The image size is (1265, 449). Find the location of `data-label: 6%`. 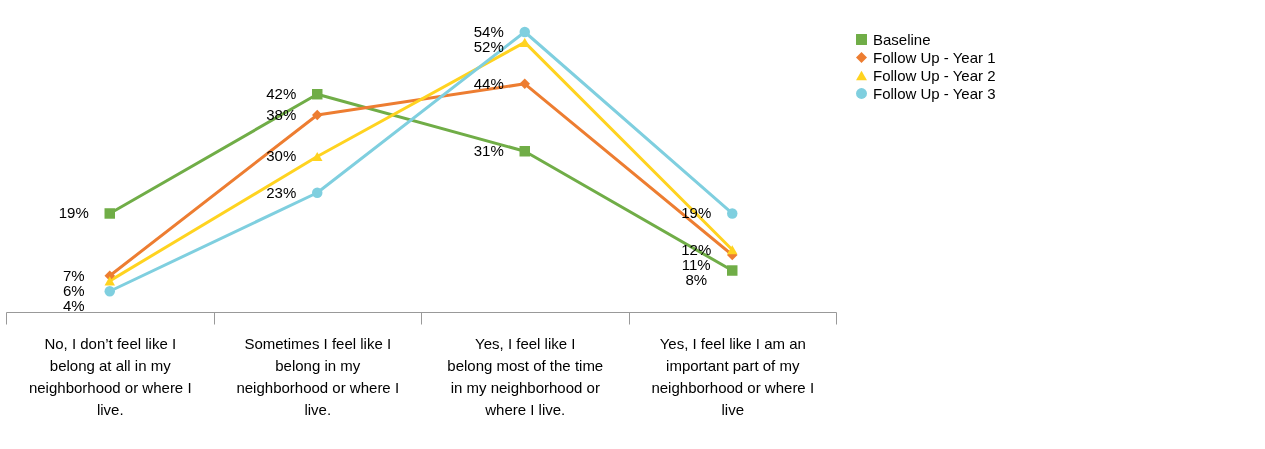

data-label: 6% is located at coordinates (73, 290).